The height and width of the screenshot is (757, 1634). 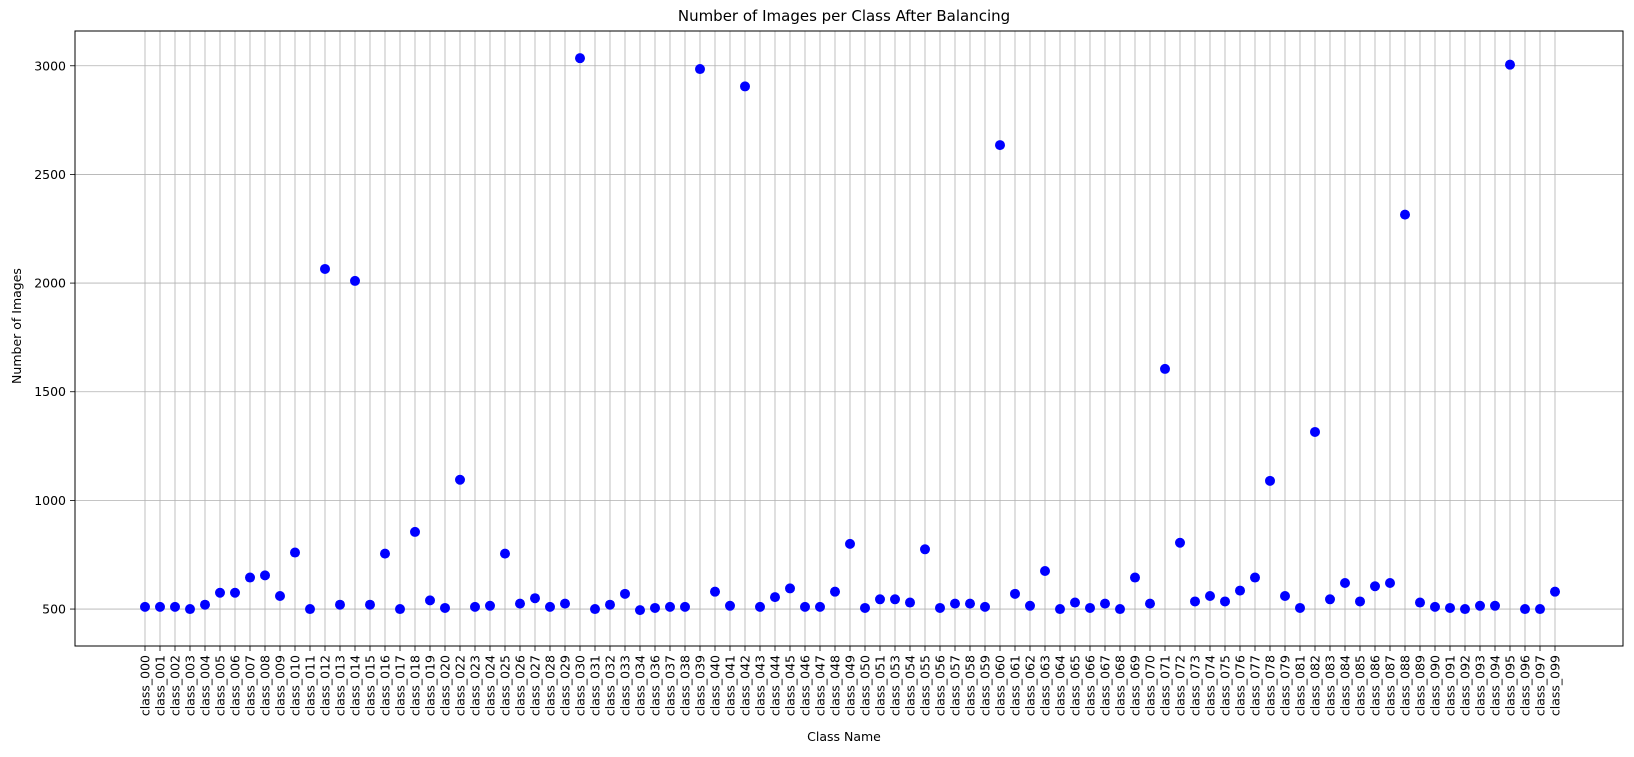 I want to click on y-axis-ticks: 500 1000 1500 2000 2500 3000, so click(x=54, y=337).